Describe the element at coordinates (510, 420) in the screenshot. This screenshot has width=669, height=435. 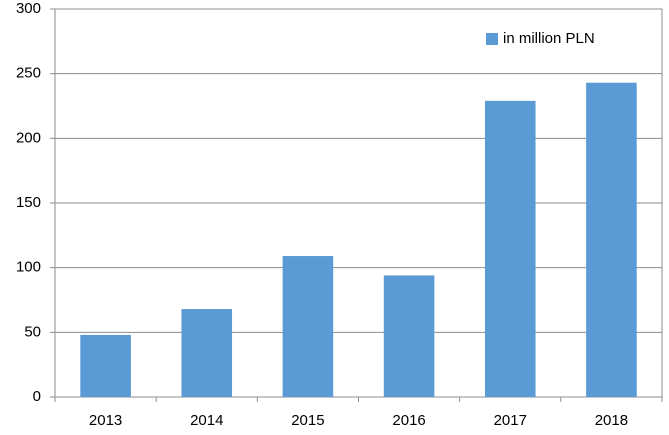
I see `x-tick-label: 2017` at that location.